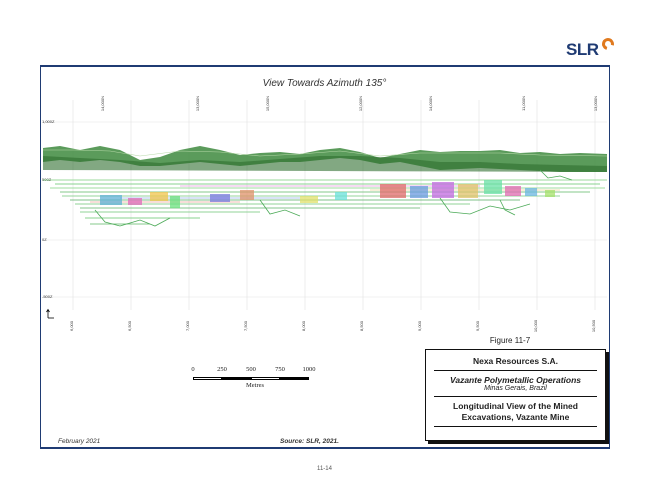 This screenshot has height=502, width=649. What do you see at coordinates (419, 325) in the screenshot?
I see `bottom-coord-label-7: 9,000` at bounding box center [419, 325].